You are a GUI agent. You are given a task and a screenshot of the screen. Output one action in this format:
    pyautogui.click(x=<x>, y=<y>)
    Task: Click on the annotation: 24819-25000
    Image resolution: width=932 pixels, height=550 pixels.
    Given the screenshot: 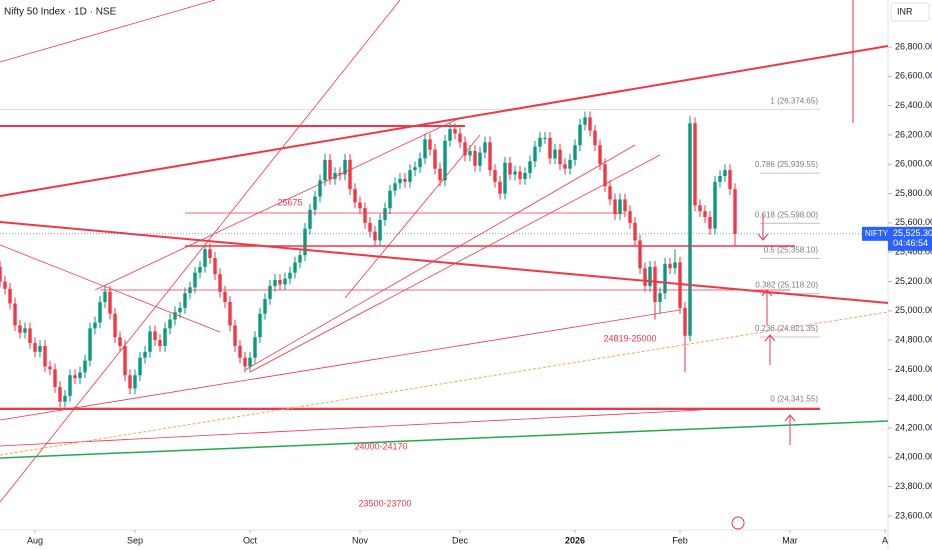 What is the action you would take?
    pyautogui.click(x=629, y=338)
    